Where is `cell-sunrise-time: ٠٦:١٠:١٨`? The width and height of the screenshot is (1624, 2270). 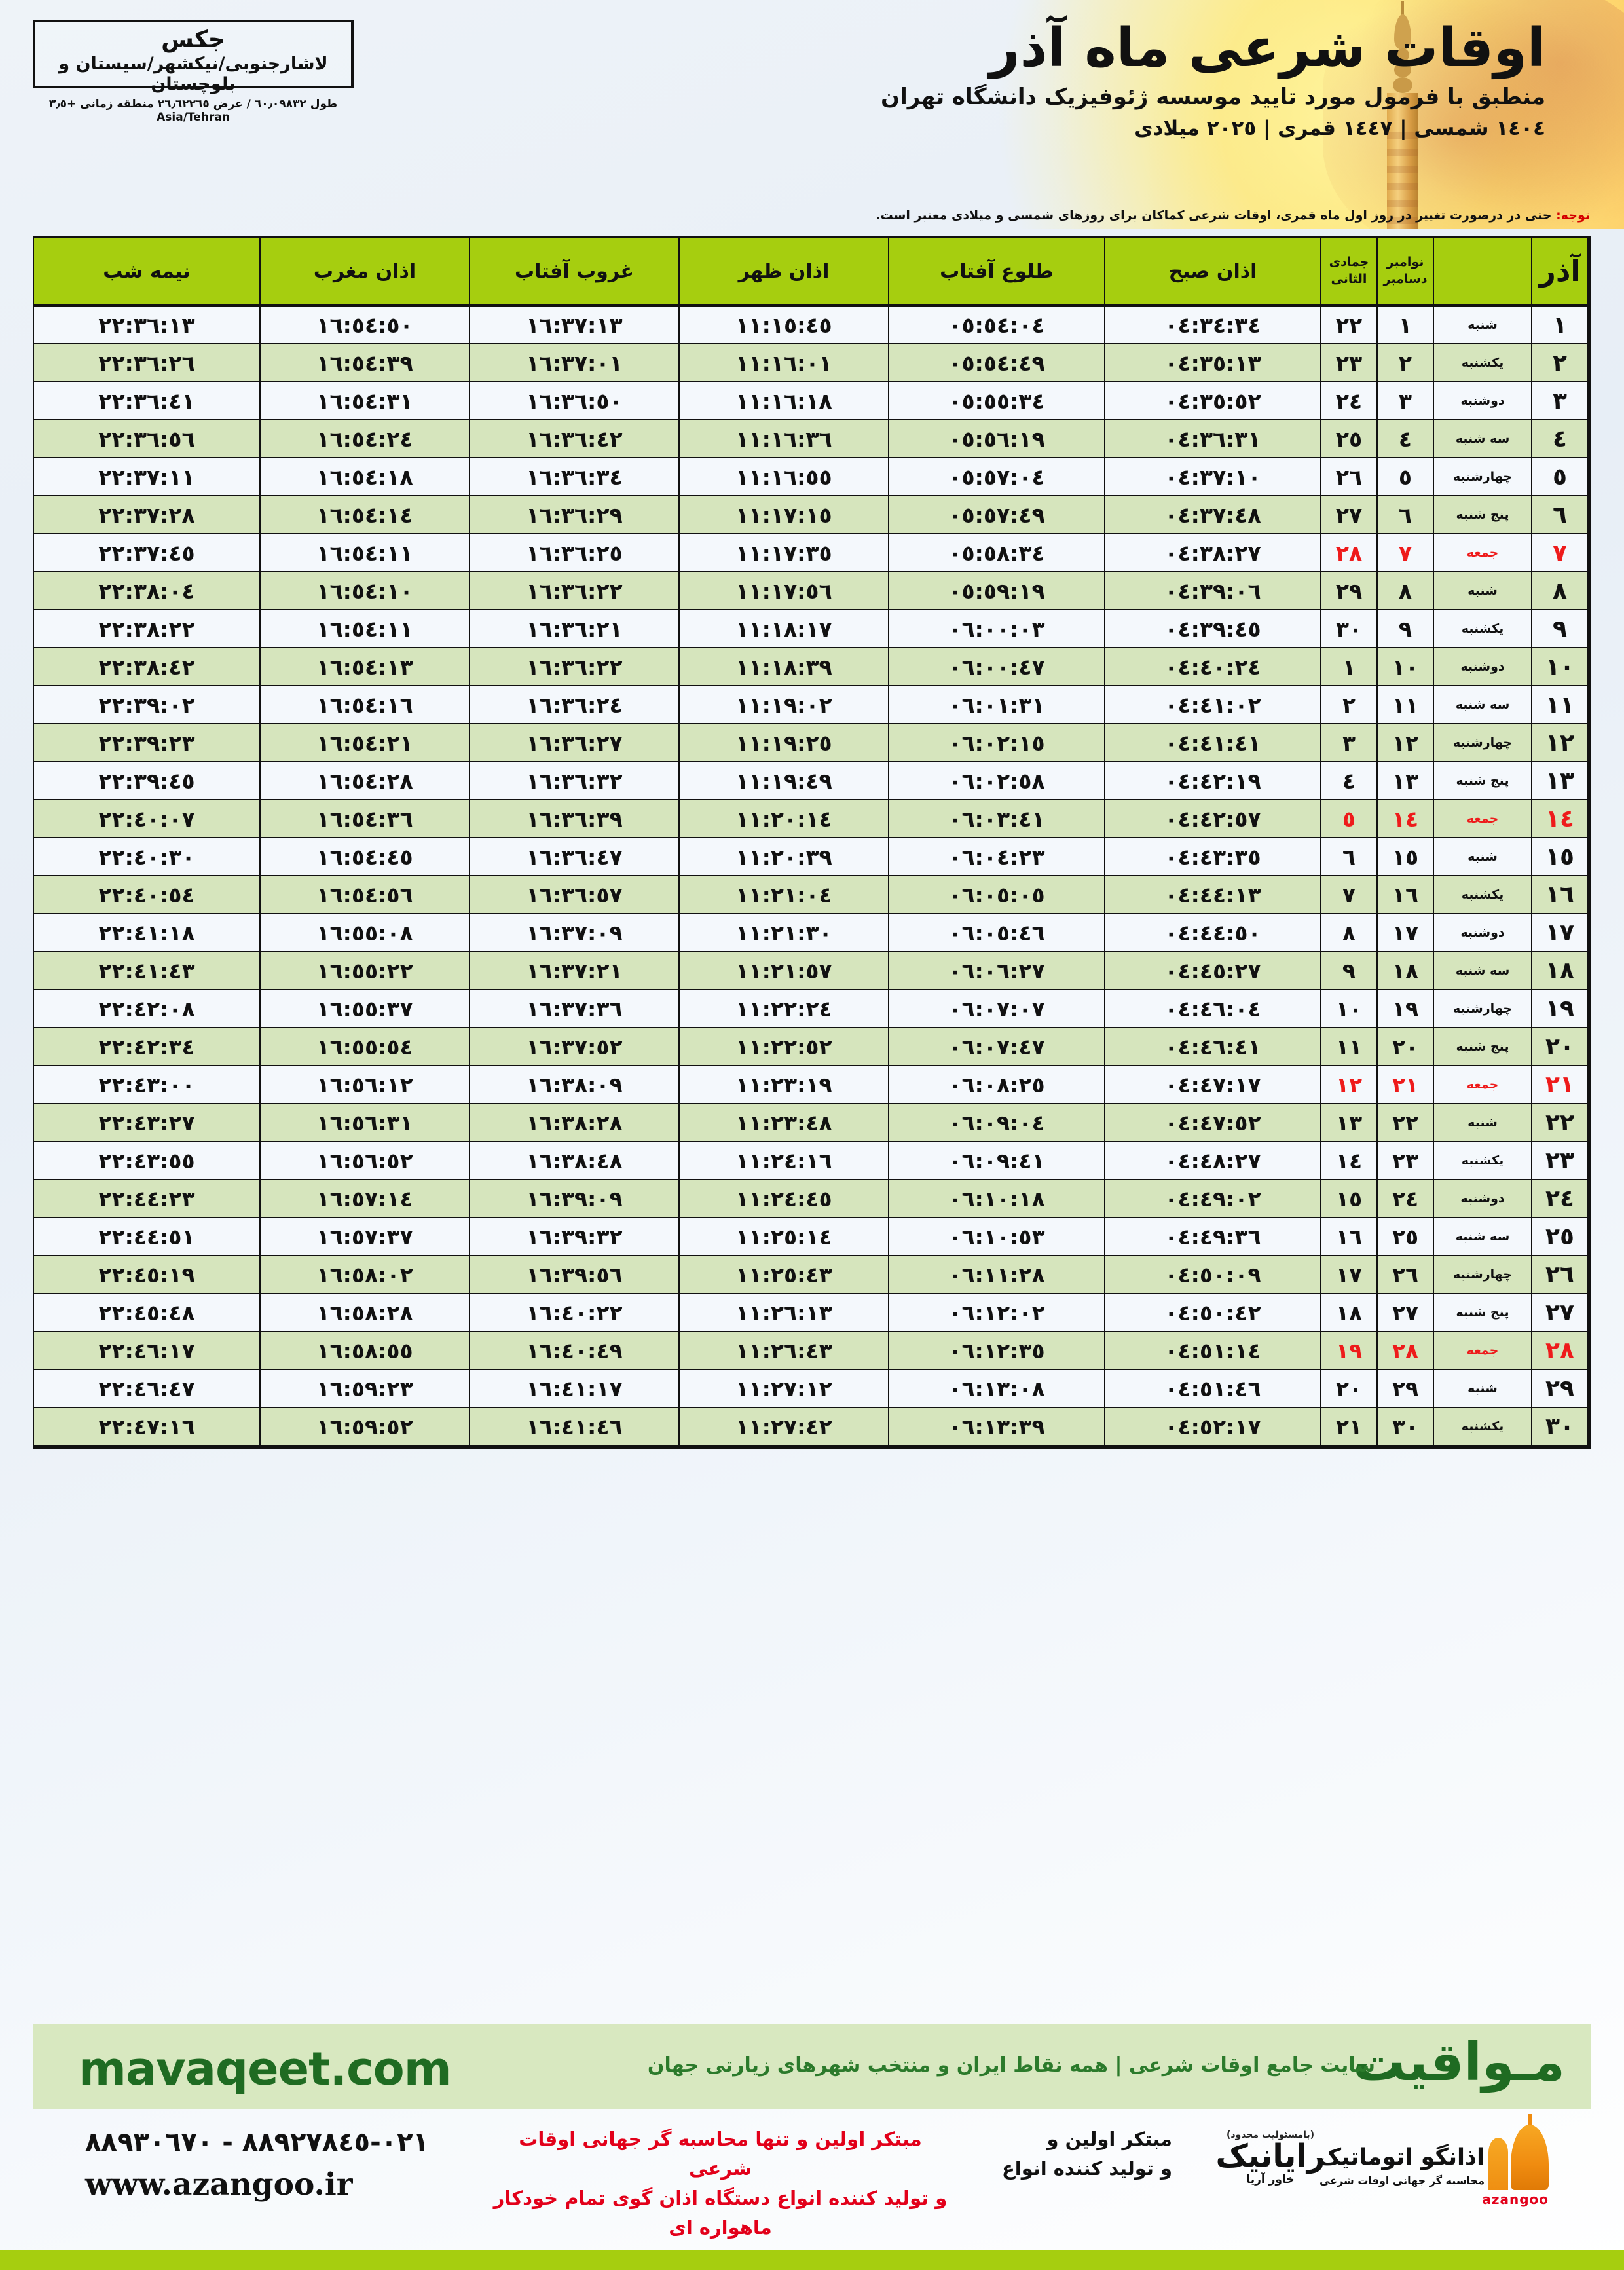 cell-sunrise-time: ٠٦:١٠:١٨ is located at coordinates (996, 1198).